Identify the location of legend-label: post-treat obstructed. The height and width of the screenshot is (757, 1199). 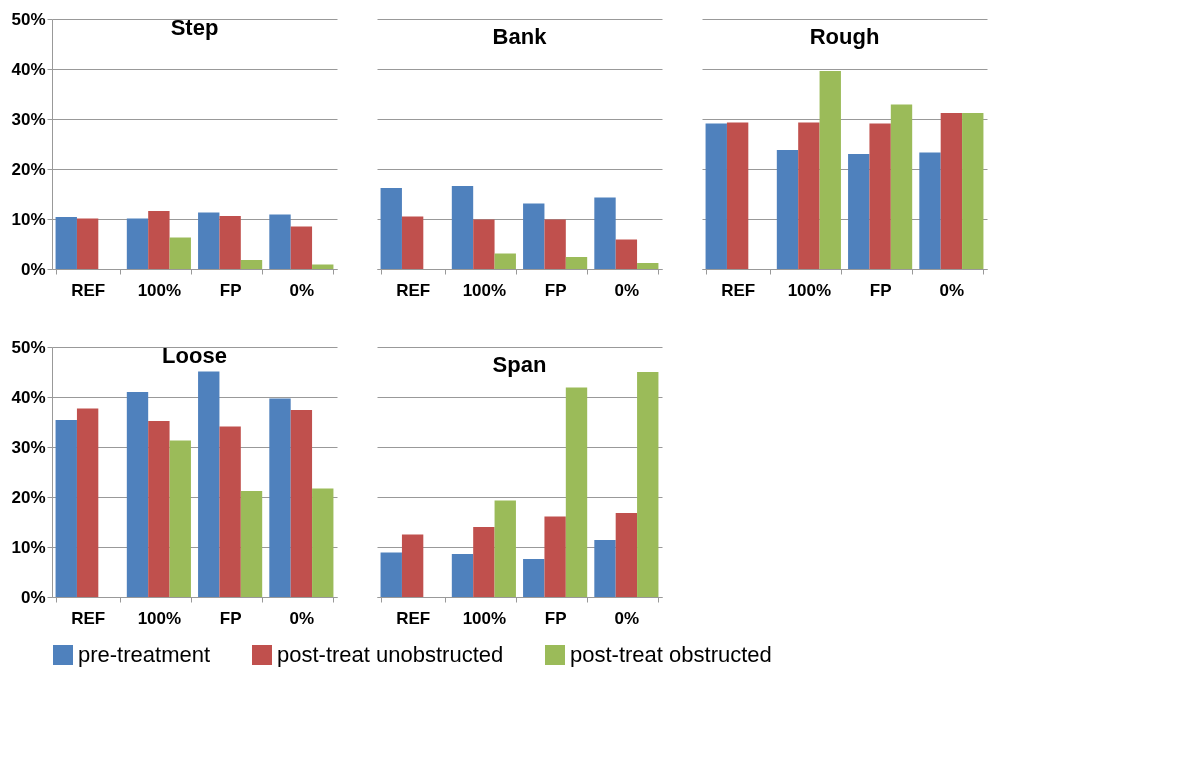
(671, 654).